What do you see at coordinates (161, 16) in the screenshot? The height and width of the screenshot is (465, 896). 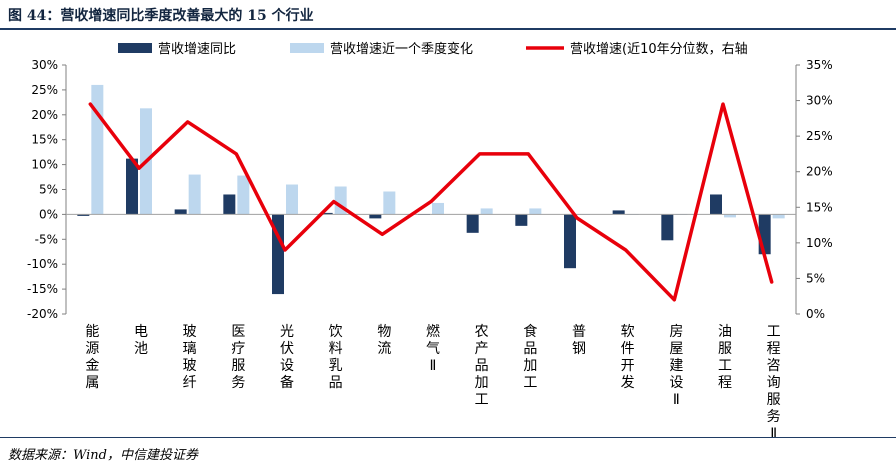 I see `figure-title: 图 44：营收增速同比季度改善最大的 15 个行业` at bounding box center [161, 16].